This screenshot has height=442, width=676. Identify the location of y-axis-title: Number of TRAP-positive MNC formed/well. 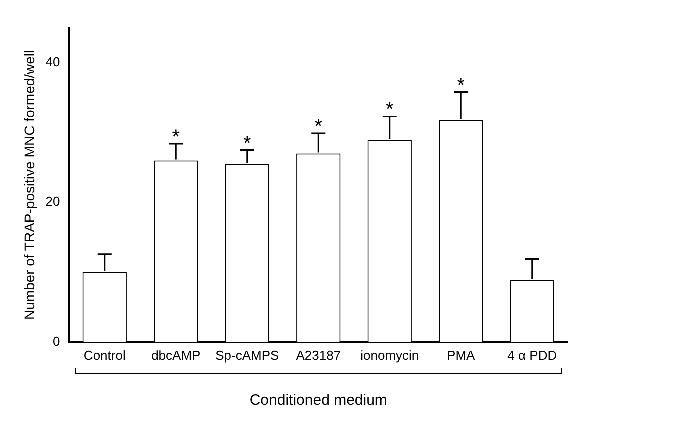
(29, 185).